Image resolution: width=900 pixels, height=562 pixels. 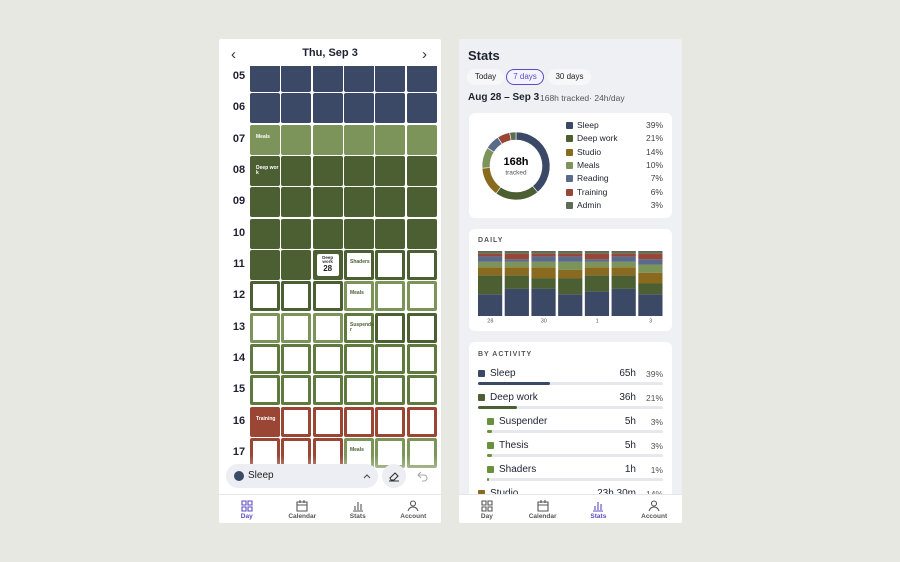 What do you see at coordinates (302, 476) in the screenshot?
I see `activity-picker: Sleep` at bounding box center [302, 476].